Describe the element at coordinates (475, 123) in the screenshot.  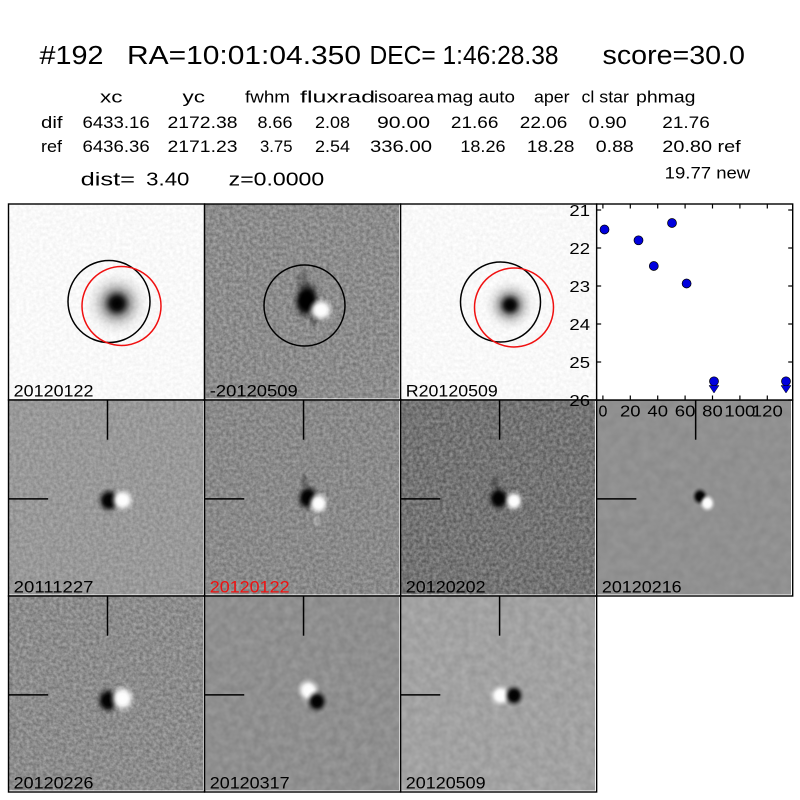
I see `svg-text: 21.66` at that location.